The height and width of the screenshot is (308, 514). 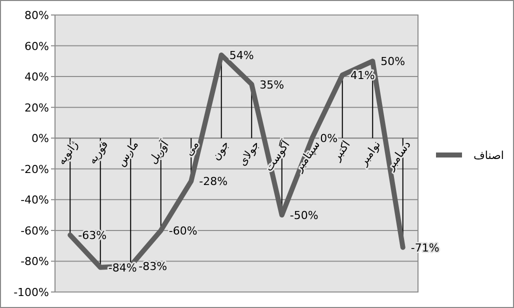 I want to click on x-tick-label: می, so click(x=192, y=148).